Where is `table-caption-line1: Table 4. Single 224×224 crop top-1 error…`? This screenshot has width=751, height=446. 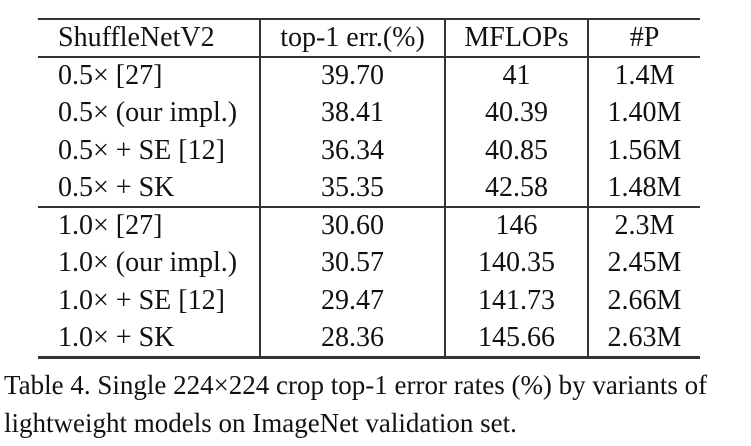 table-caption-line1: Table 4. Single 224×224 crop top-1 error… is located at coordinates (356, 385).